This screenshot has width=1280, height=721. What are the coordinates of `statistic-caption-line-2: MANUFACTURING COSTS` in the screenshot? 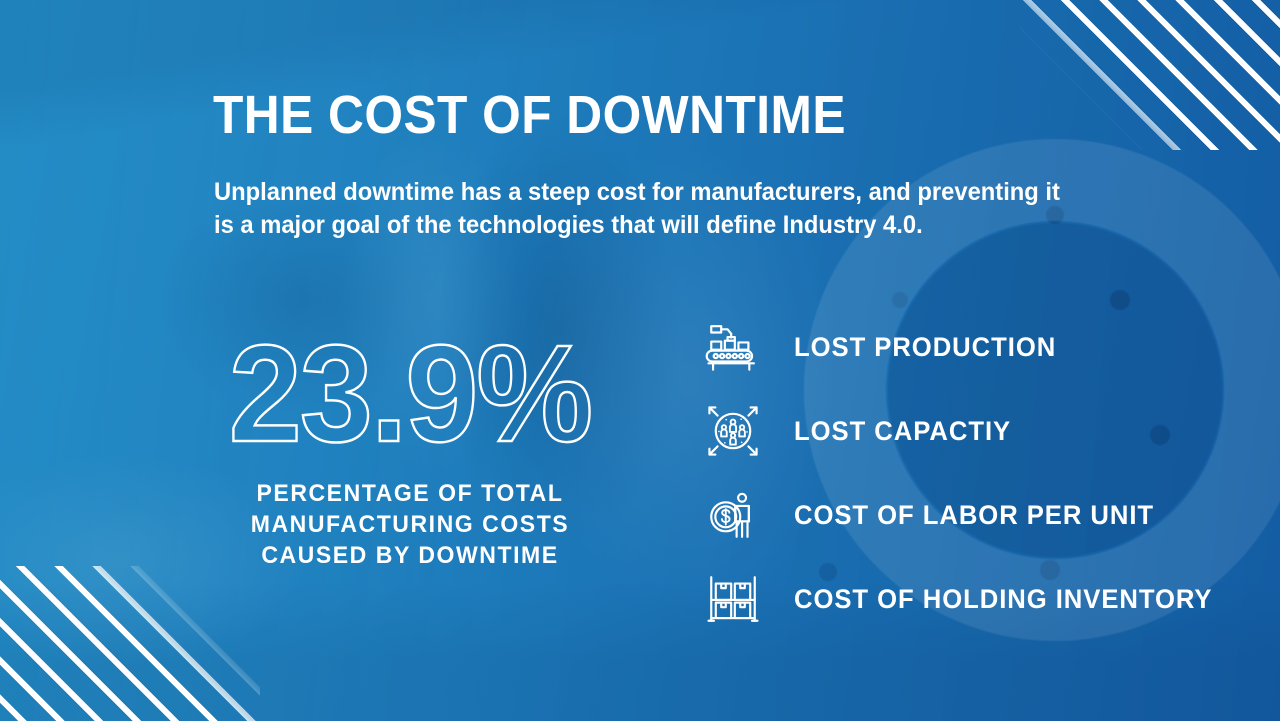 It's located at (410, 524).